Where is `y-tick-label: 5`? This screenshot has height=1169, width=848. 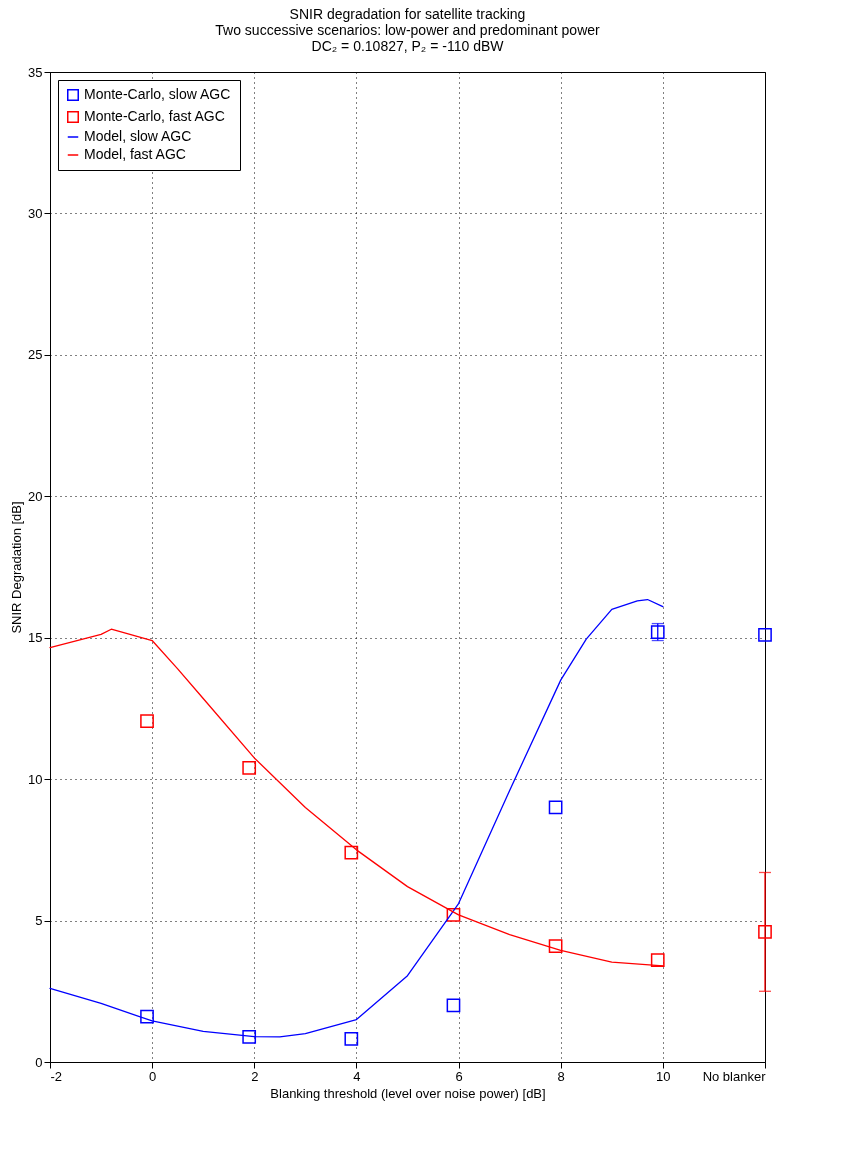
y-tick-label: 5 is located at coordinates (39, 921).